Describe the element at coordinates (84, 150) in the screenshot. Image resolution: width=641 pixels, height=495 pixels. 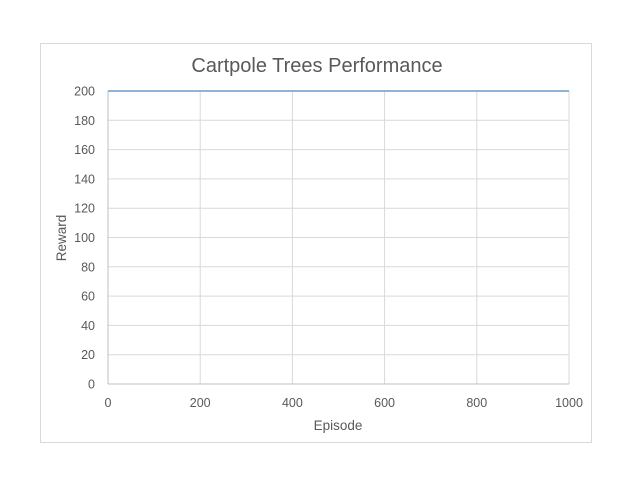
I see `y-tick-label: 160` at that location.